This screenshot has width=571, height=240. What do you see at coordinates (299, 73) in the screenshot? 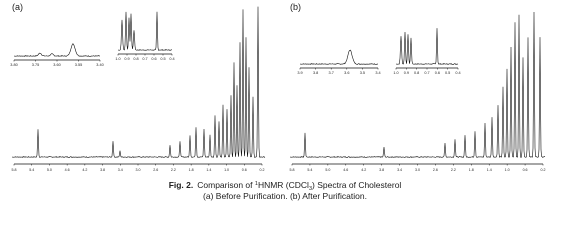
I see `tick-label: 3.9` at bounding box center [299, 73].